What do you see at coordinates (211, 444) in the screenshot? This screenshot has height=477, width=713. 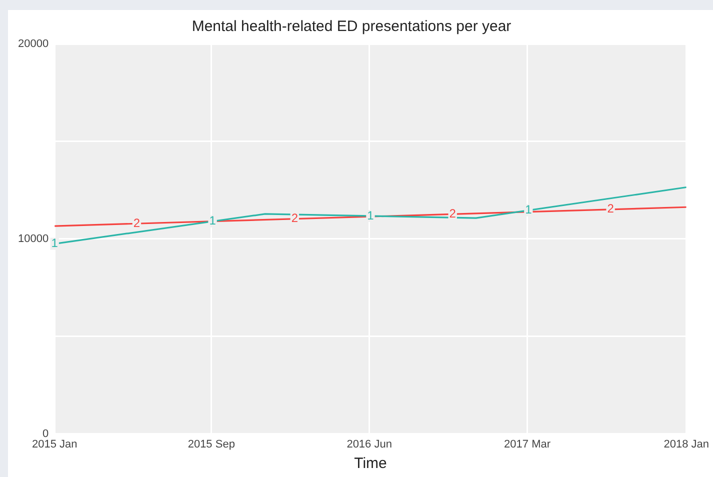 I see `x-tick-label: 2015 Sep` at bounding box center [211, 444].